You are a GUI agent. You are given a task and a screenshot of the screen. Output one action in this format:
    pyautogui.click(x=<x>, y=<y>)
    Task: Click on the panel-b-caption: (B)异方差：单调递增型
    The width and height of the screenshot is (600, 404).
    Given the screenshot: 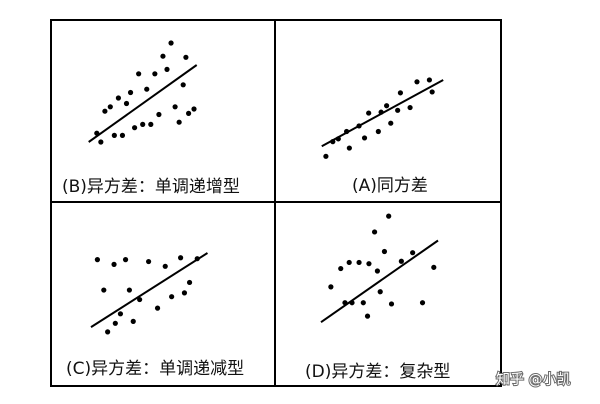 What is the action you would take?
    pyautogui.click(x=151, y=187)
    